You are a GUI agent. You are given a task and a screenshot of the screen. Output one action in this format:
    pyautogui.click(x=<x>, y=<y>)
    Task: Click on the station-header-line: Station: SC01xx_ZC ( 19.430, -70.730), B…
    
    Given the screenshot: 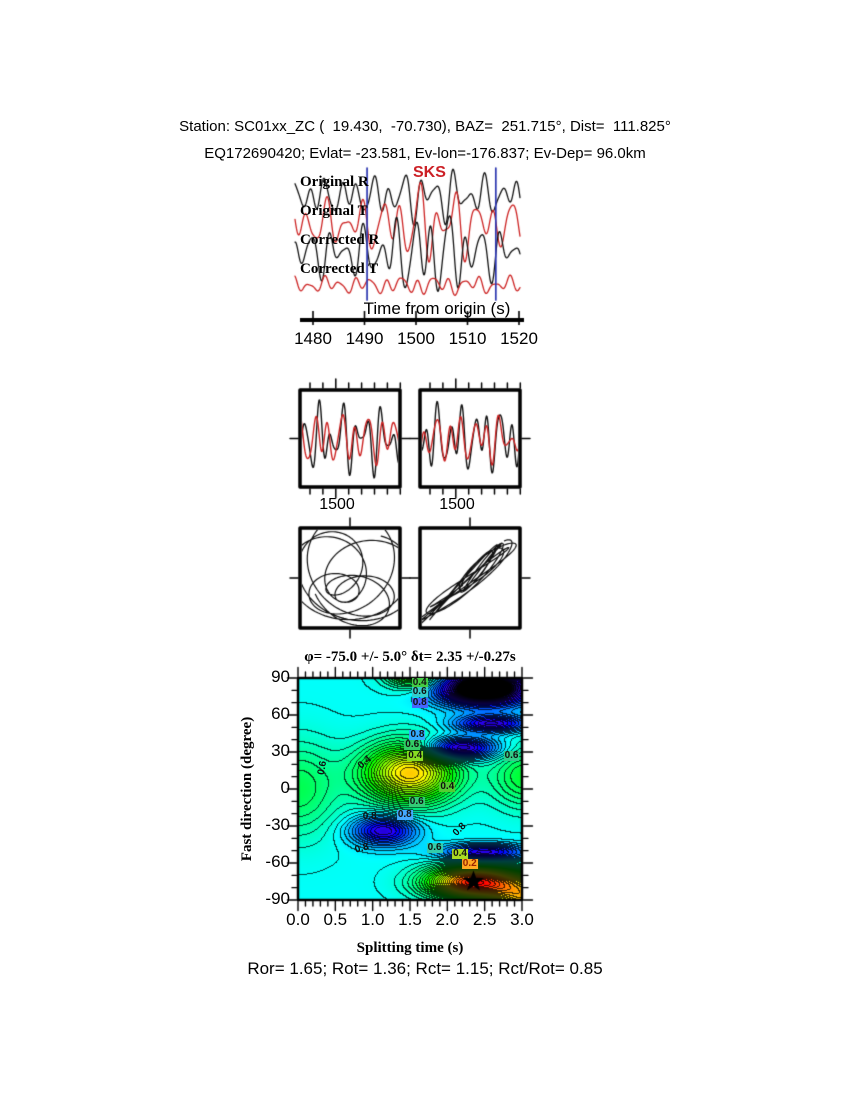 What is the action you would take?
    pyautogui.click(x=425, y=126)
    